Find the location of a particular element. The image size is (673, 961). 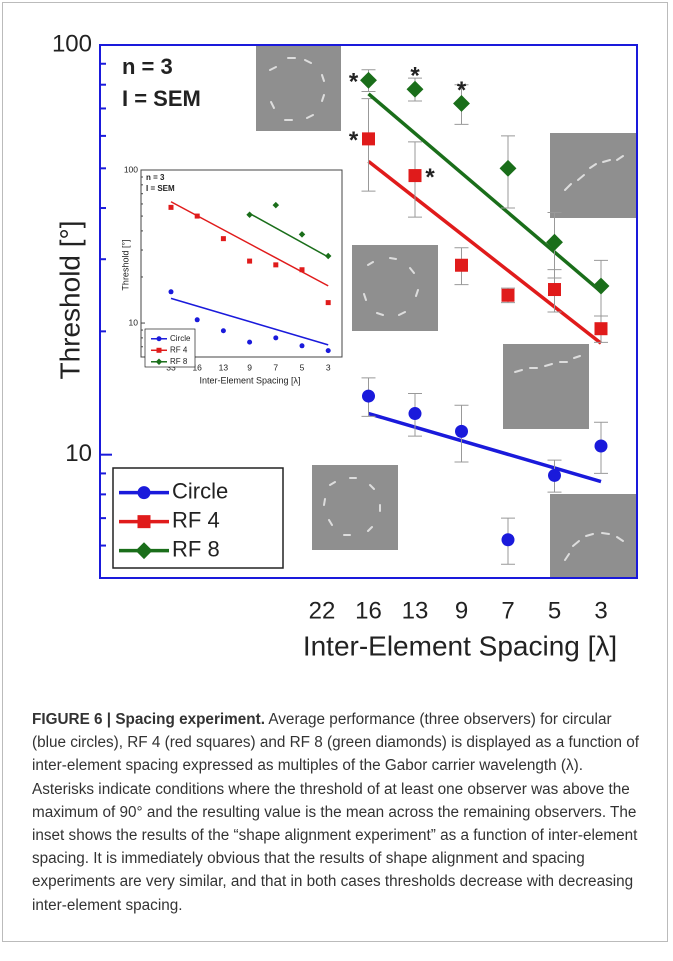

caption-label: FIGURE 6 | Spacing experiment. is located at coordinates (148, 719).